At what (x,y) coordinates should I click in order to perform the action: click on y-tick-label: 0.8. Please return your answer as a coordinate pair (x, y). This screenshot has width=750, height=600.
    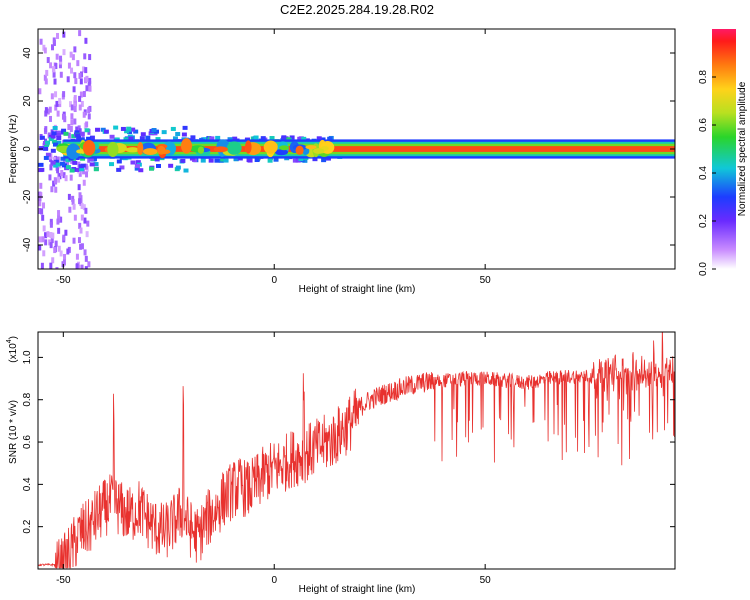
    Looking at the image, I should click on (27, 399).